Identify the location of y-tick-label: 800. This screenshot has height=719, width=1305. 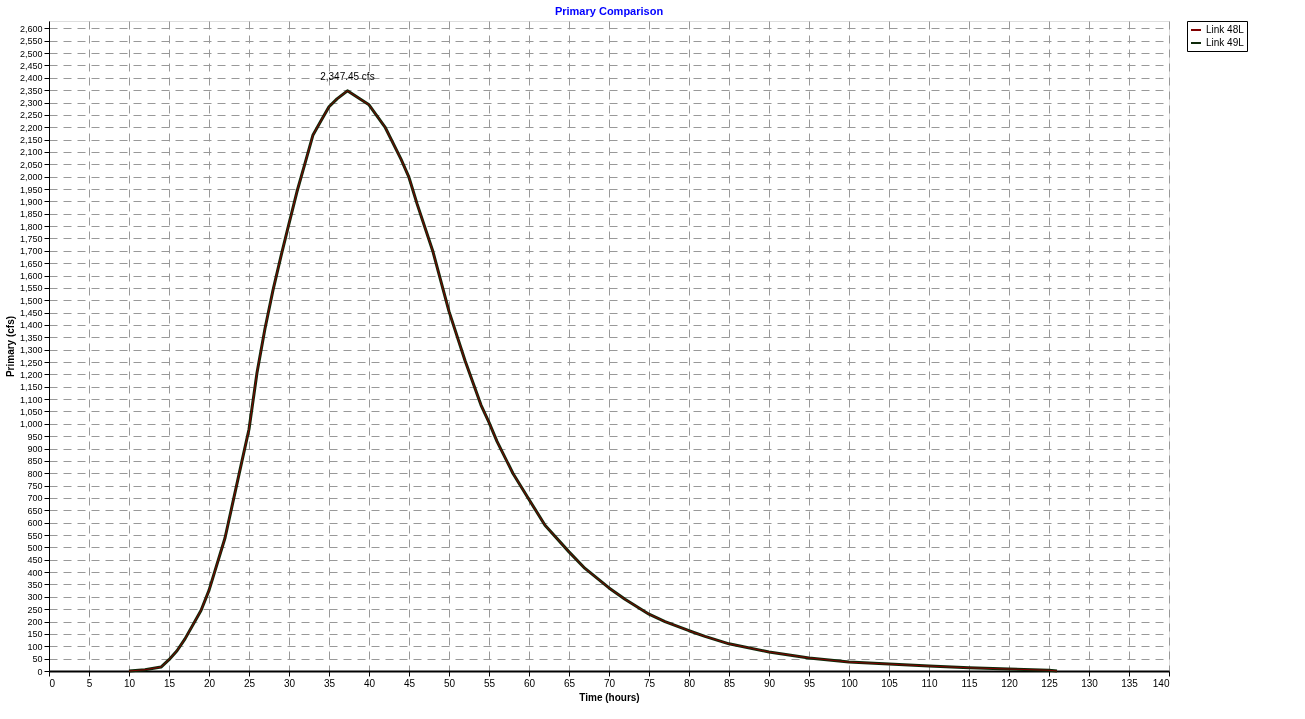
(35, 473).